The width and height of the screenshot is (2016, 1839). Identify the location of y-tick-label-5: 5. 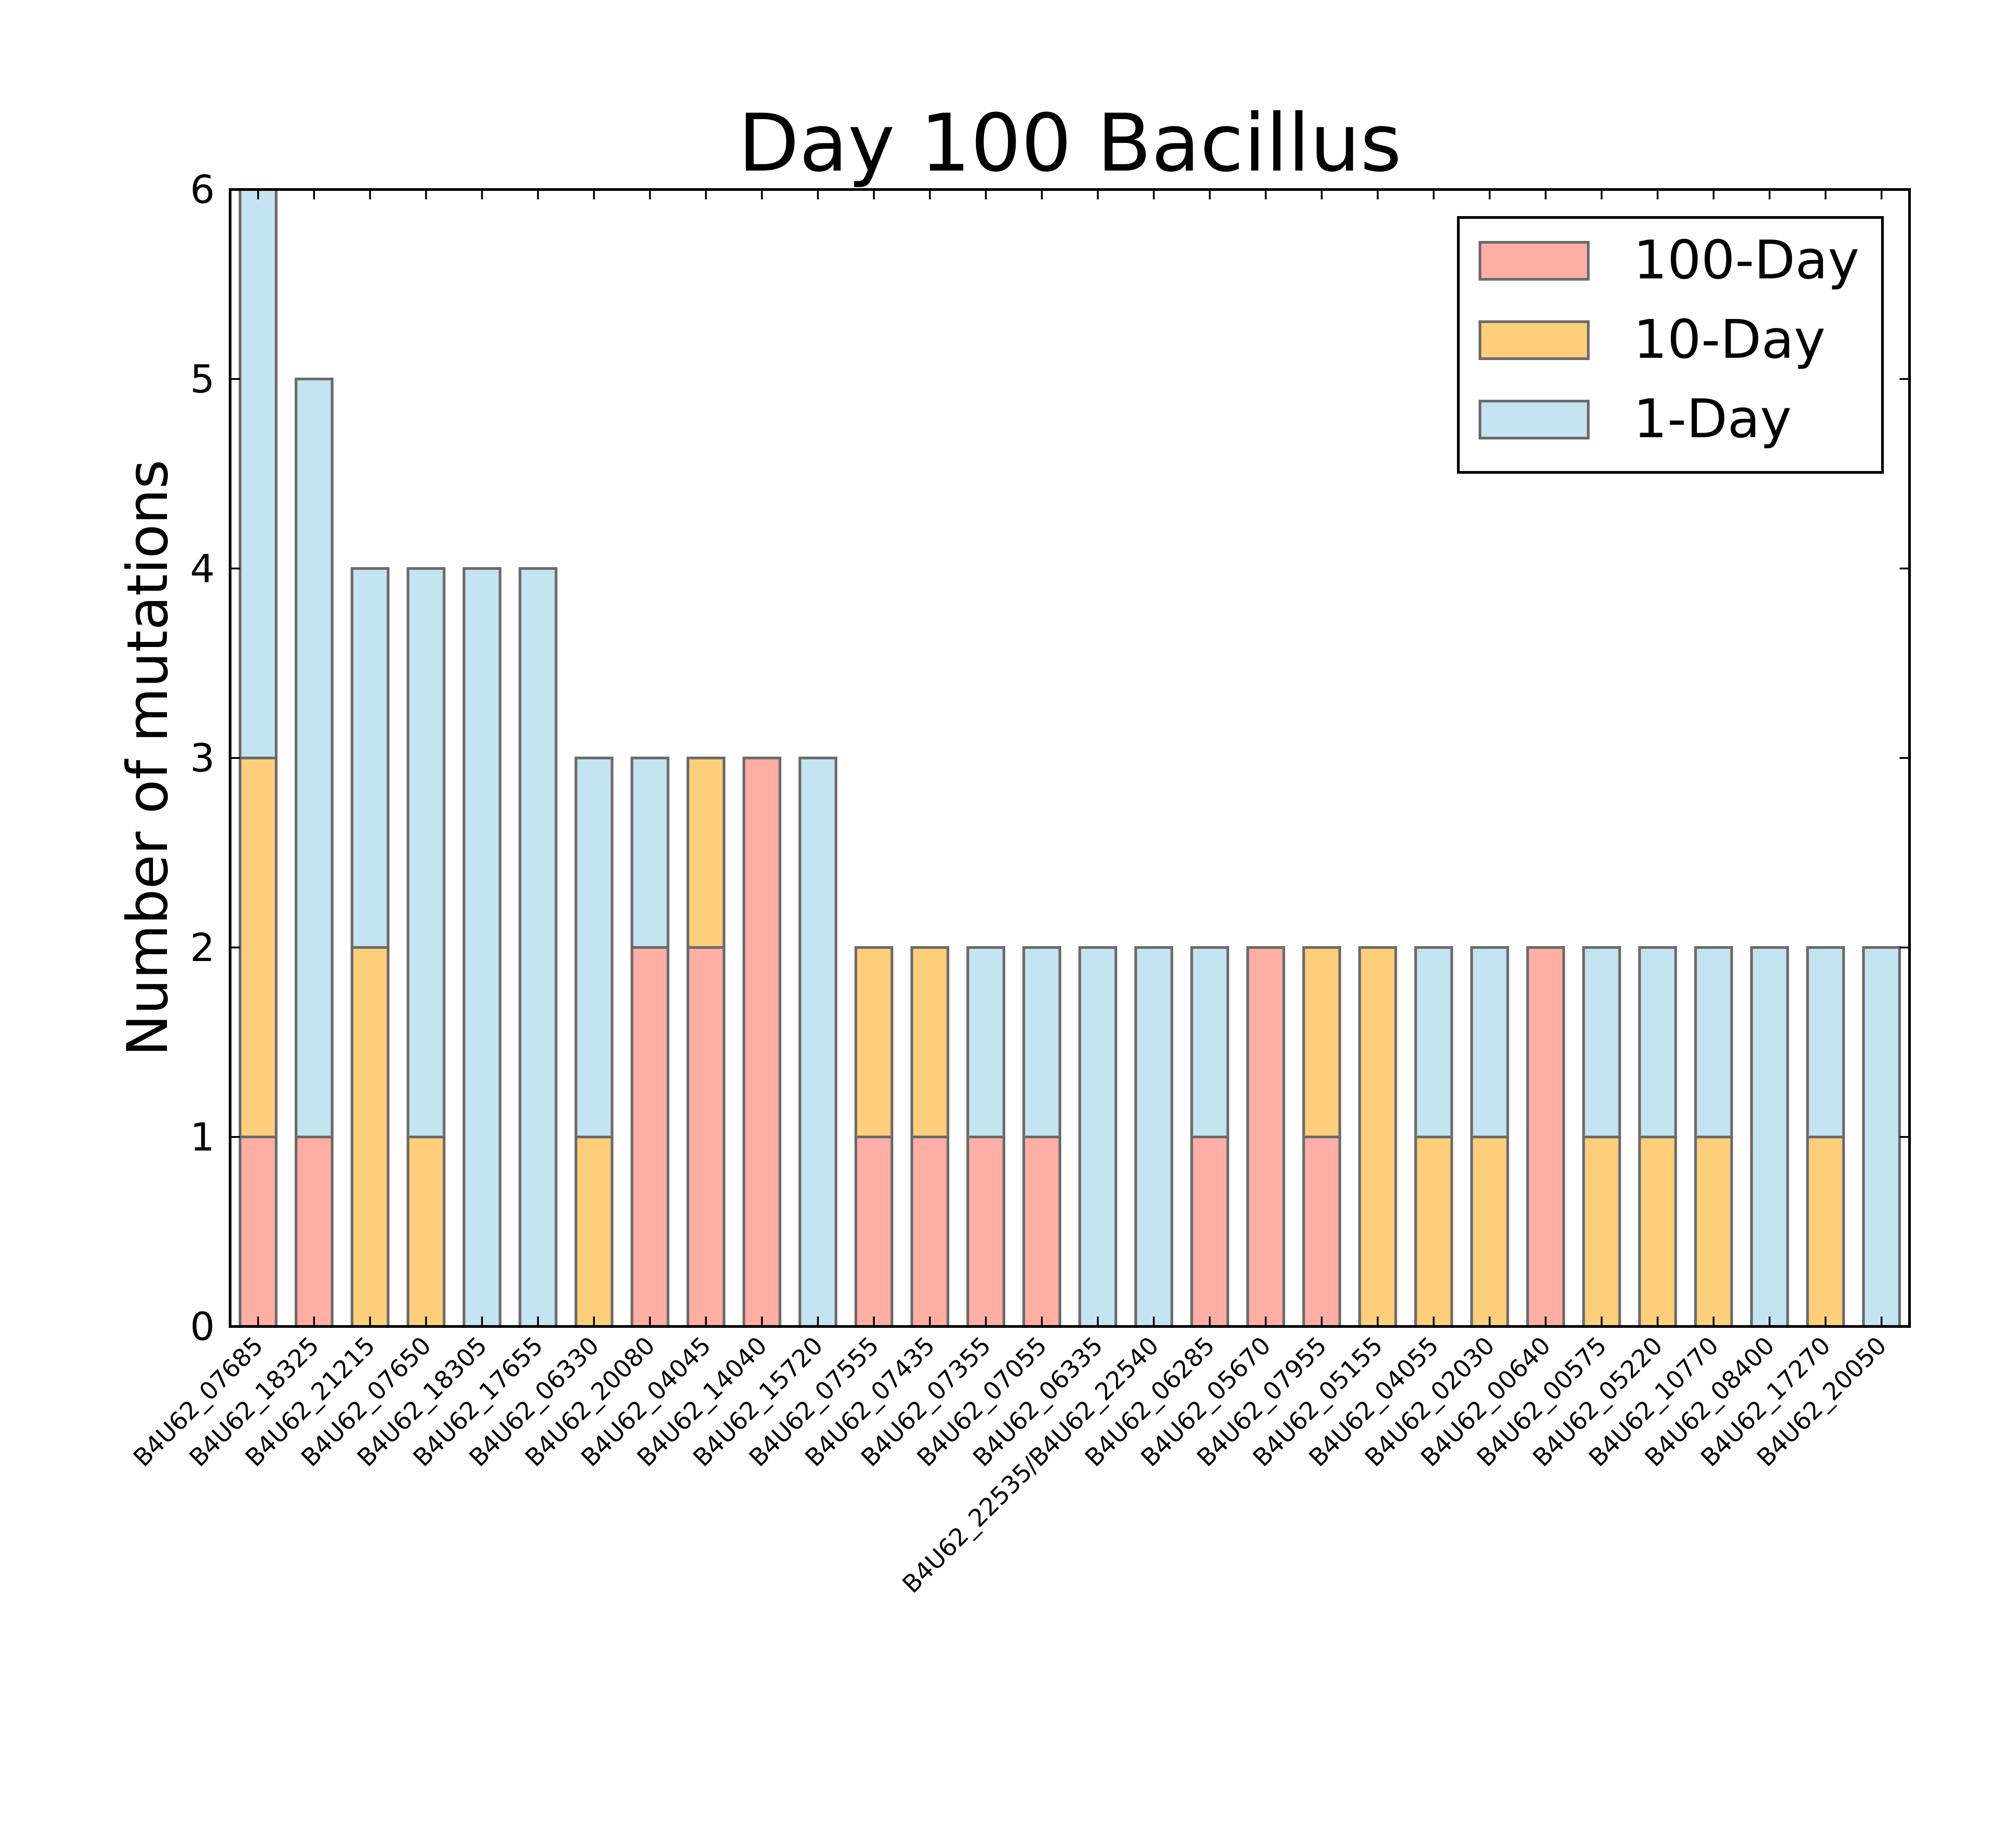
(202, 379).